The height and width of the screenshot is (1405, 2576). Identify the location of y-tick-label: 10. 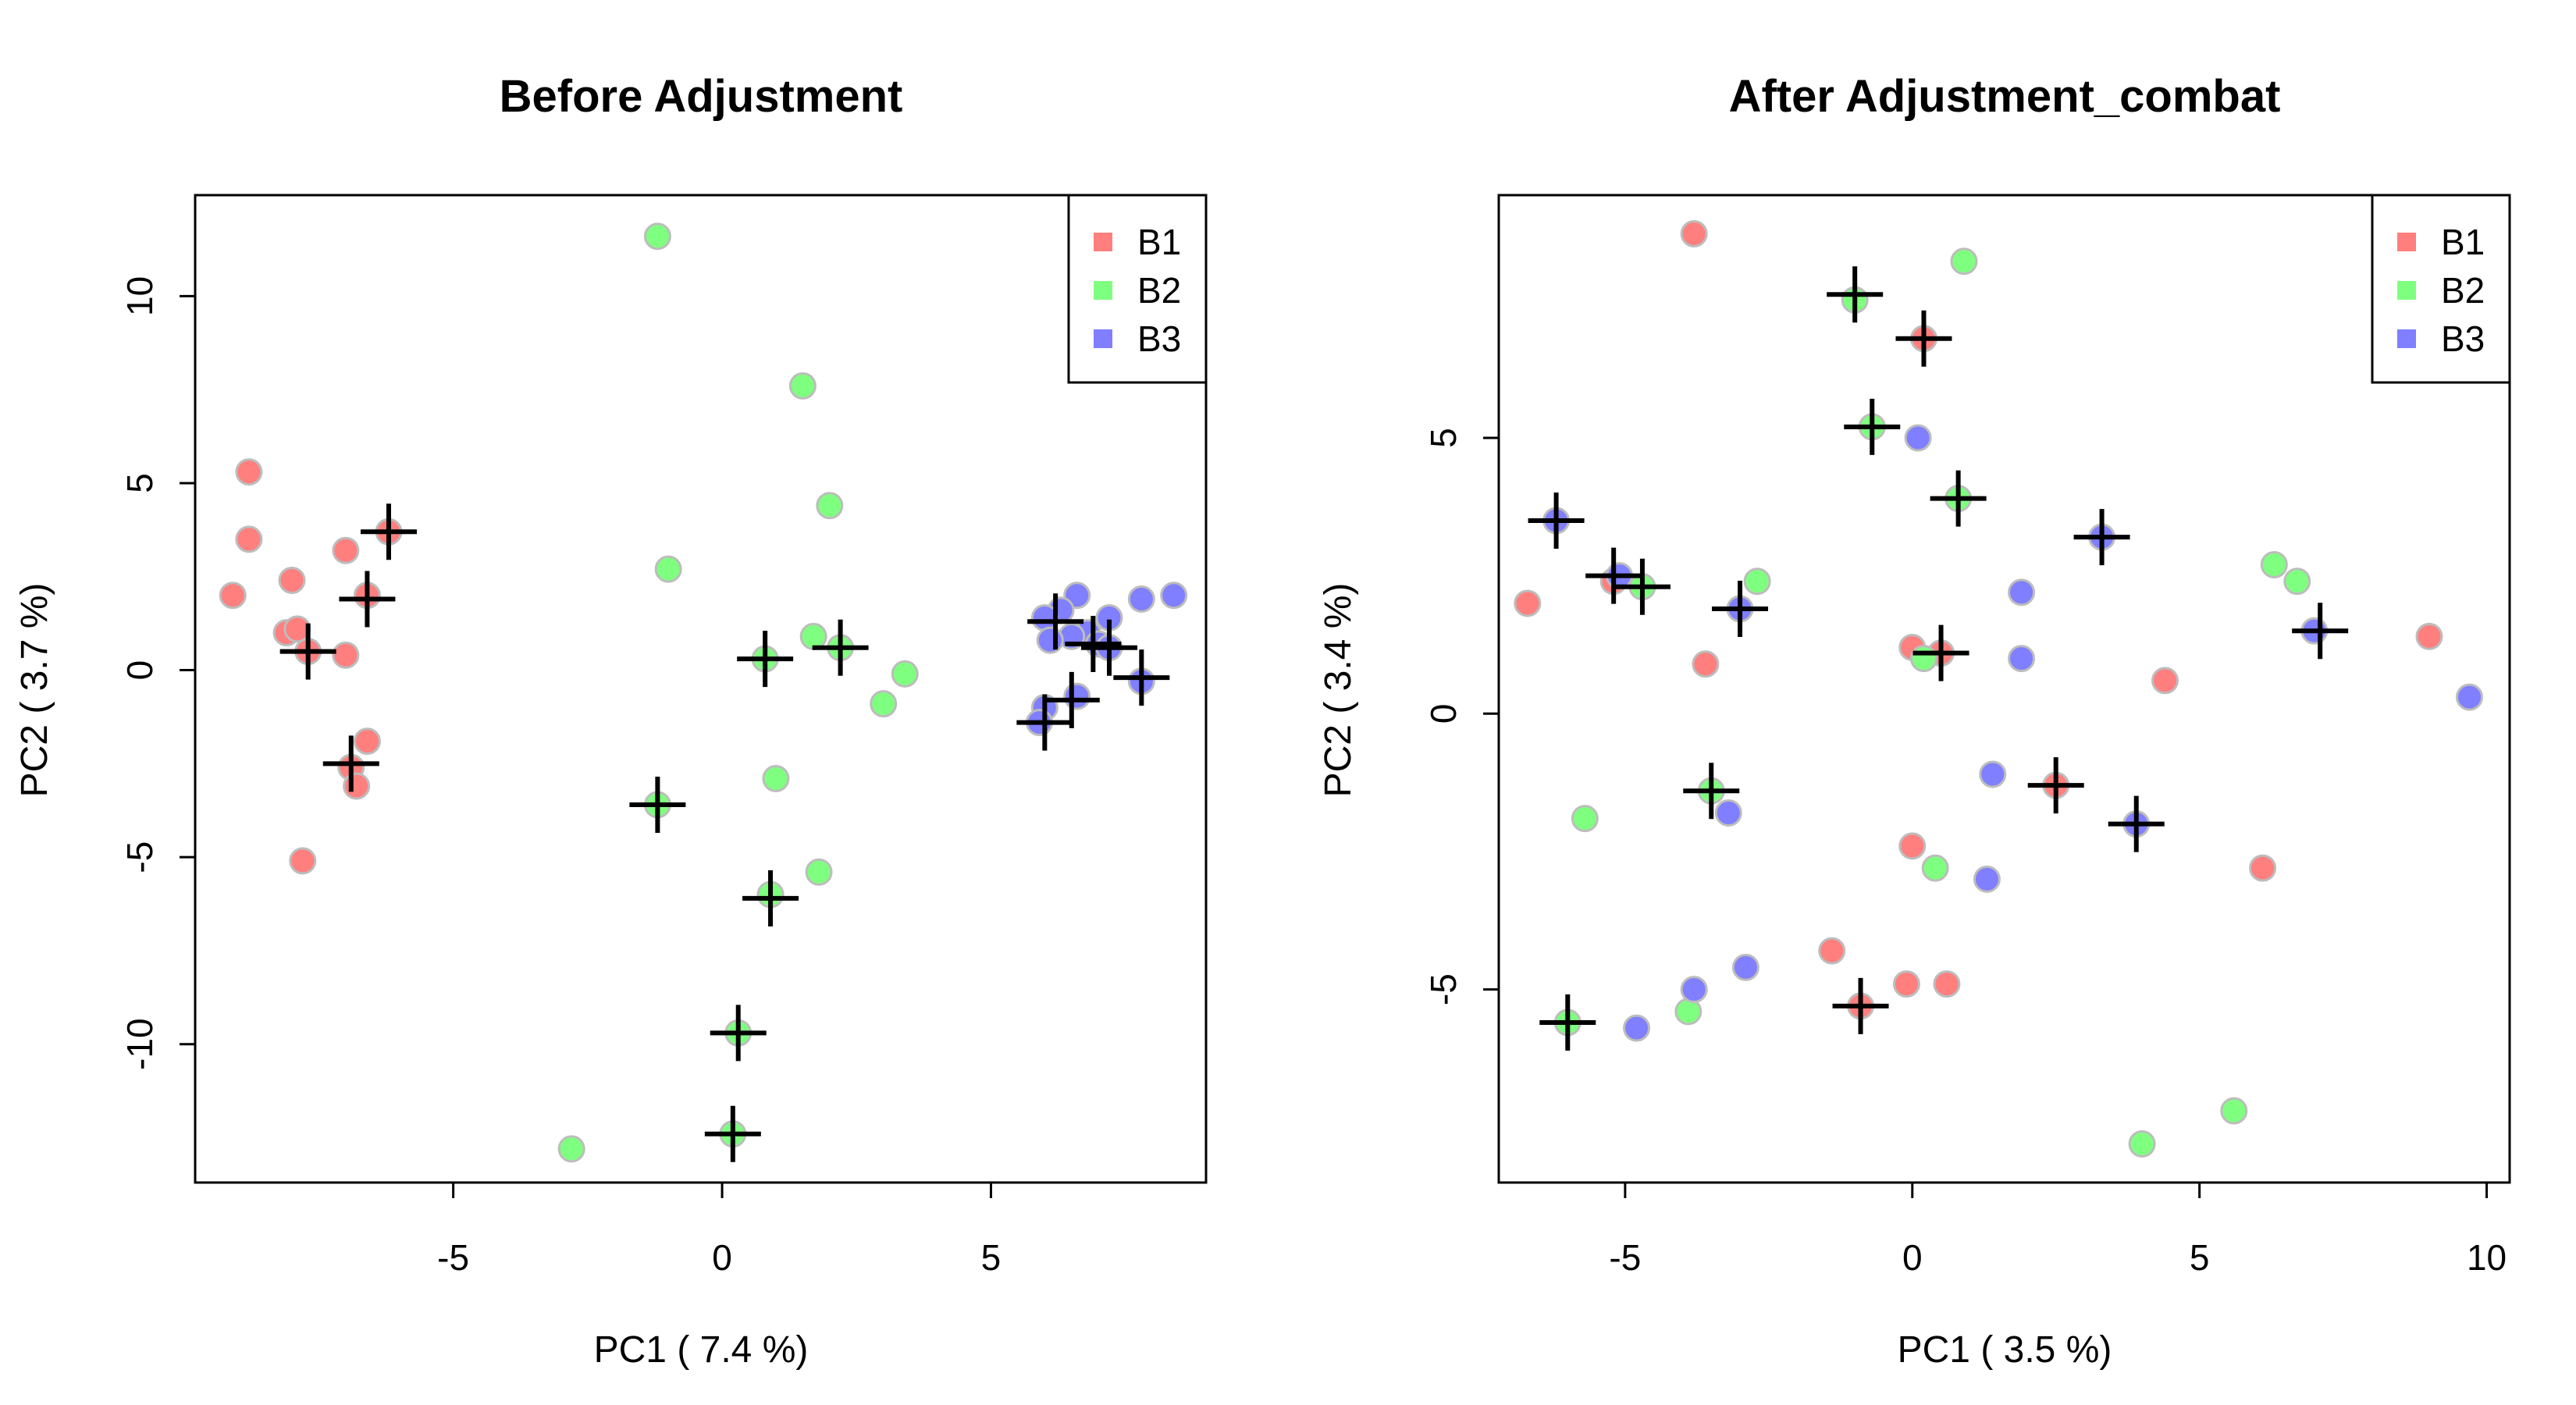
(139, 296).